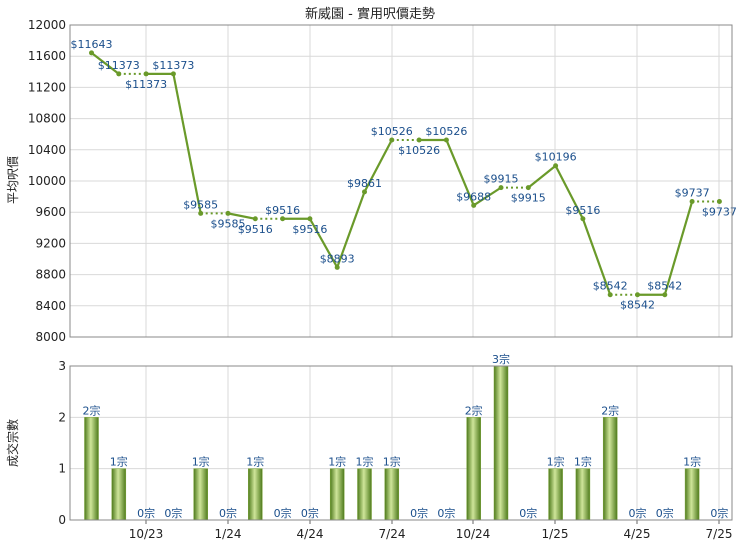  What do you see at coordinates (228, 534) in the screenshot?
I see `x-tick-label: 1/24` at bounding box center [228, 534].